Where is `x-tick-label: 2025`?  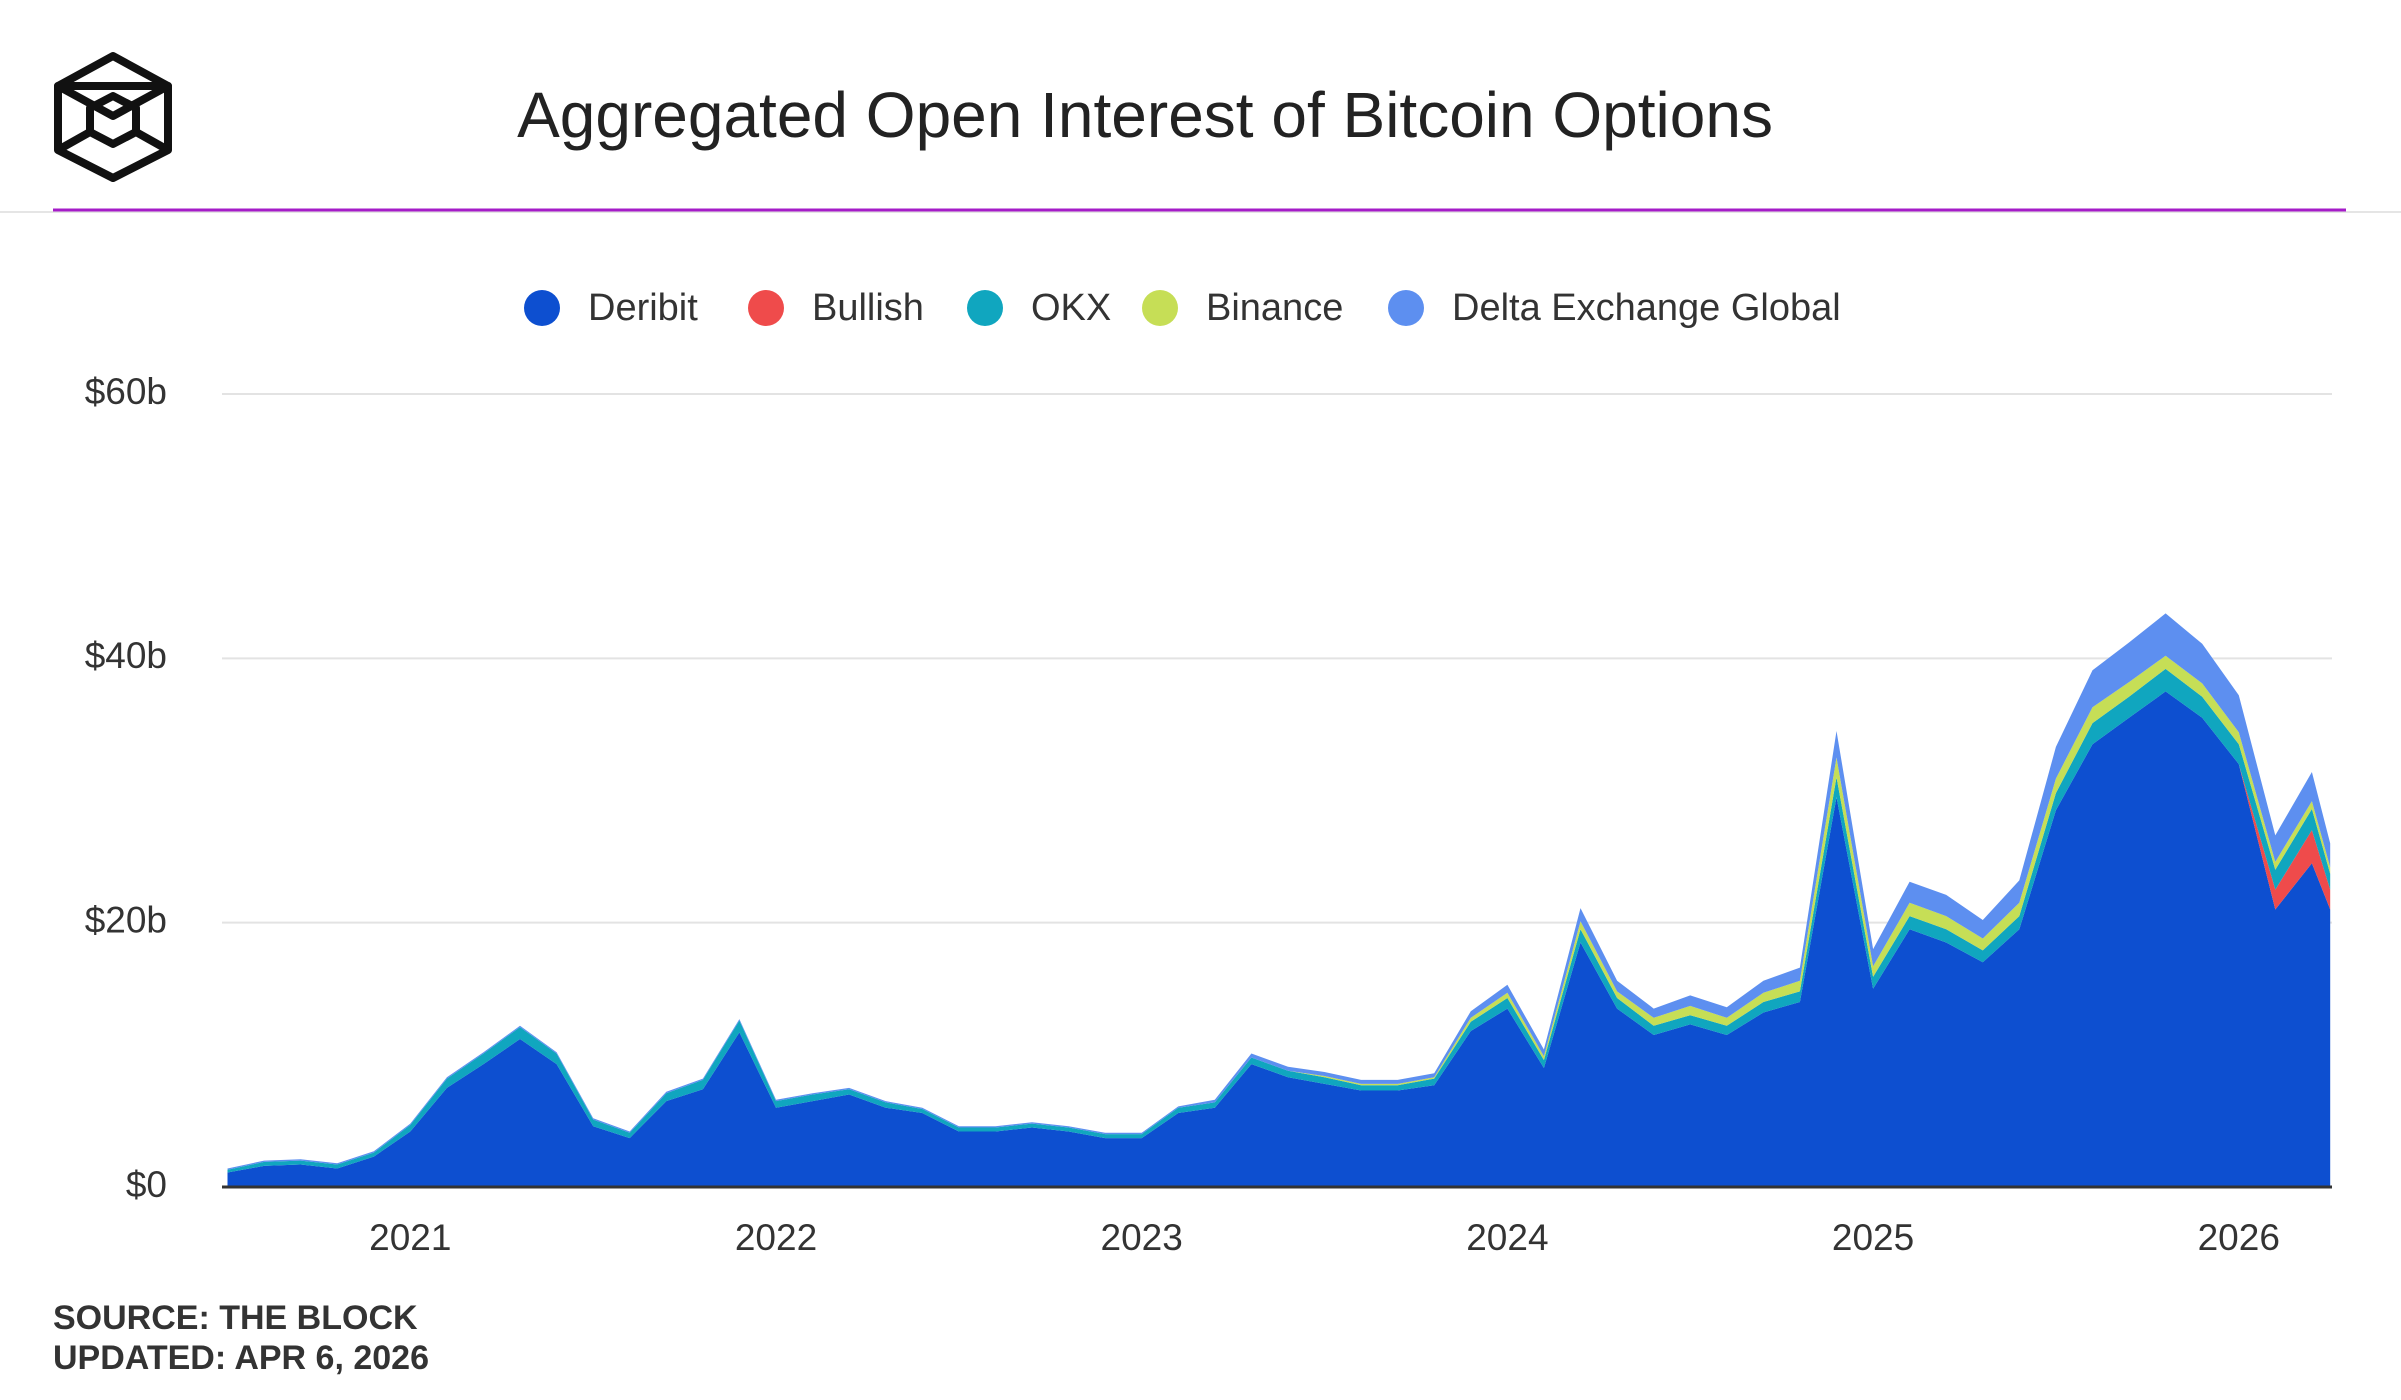 x-tick-label: 2025 is located at coordinates (1873, 1237).